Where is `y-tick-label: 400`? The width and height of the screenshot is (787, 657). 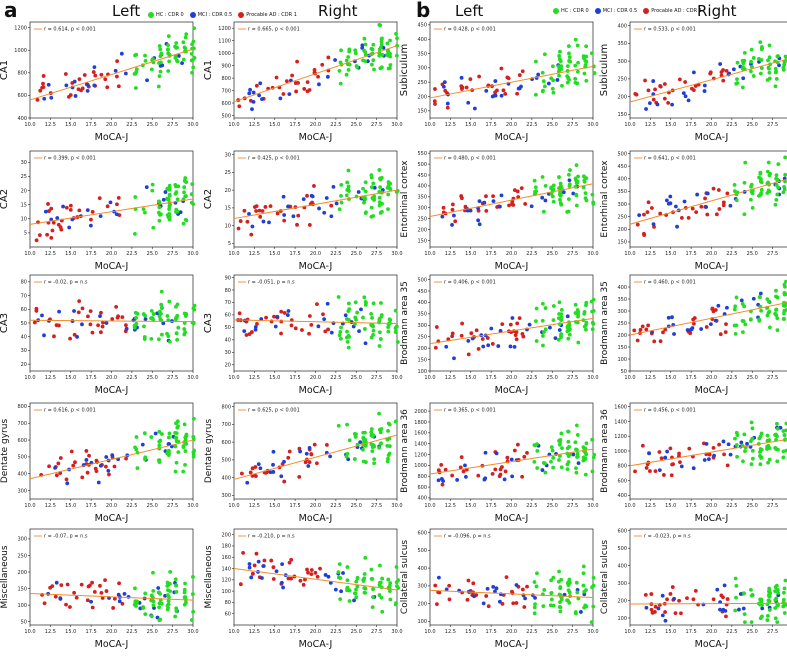 y-tick-label: 400 is located at coordinates (422, 187).